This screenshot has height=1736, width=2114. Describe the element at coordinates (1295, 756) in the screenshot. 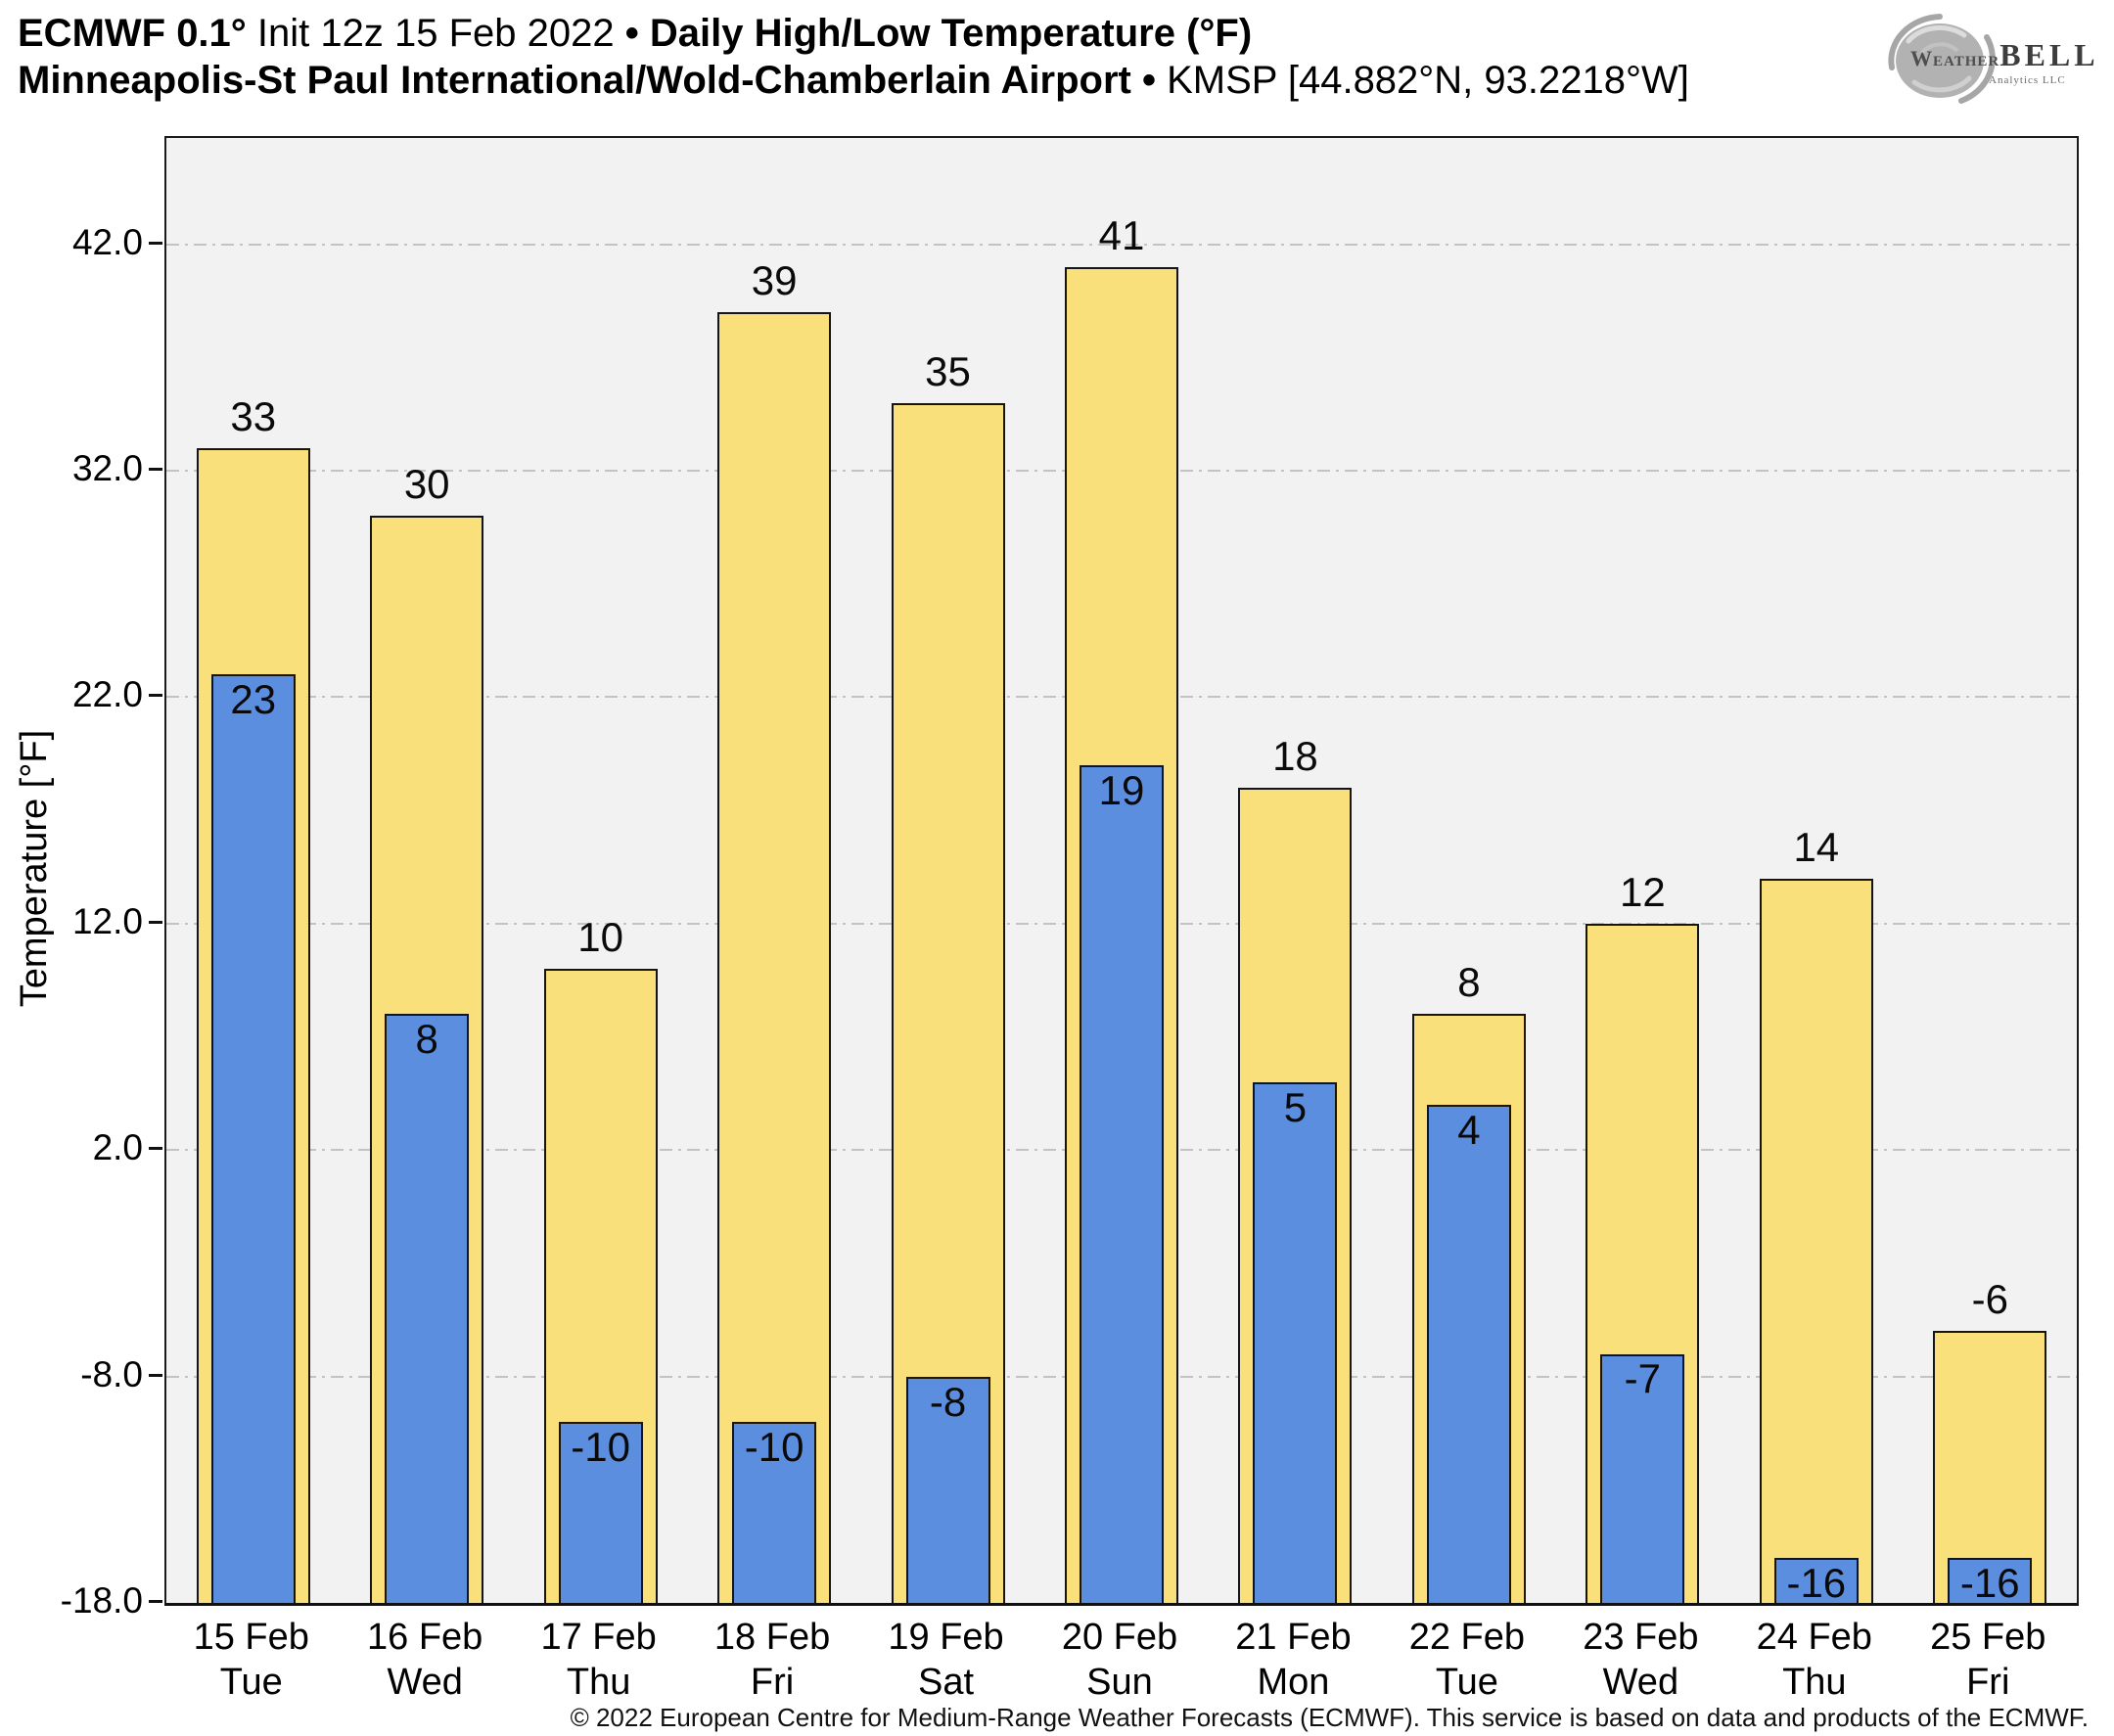

I see `high-value-label: 18` at that location.